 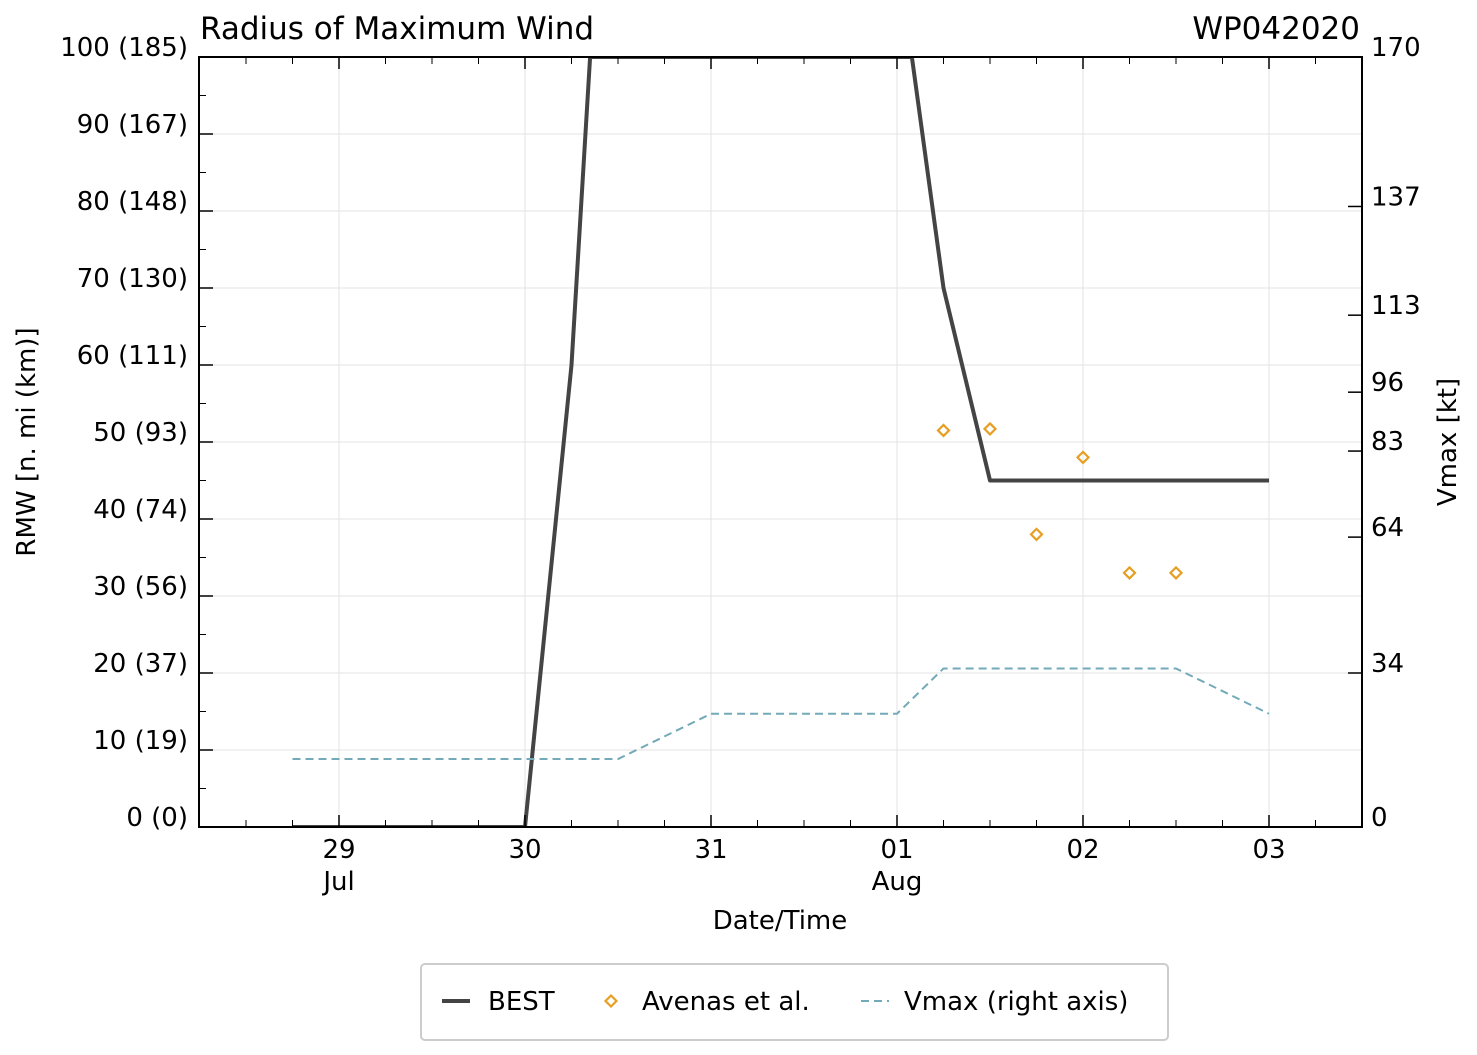 I want to click on y-tick-label: 100 (185), so click(x=124, y=48).